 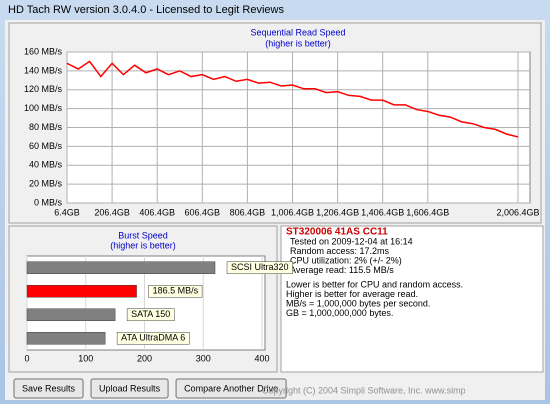 What do you see at coordinates (203, 212) in the screenshot?
I see `x-tick-label: 606.4GB` at bounding box center [203, 212].